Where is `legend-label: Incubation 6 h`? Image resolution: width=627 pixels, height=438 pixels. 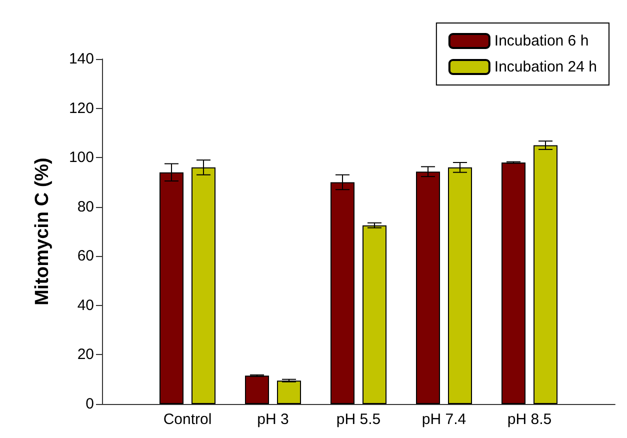
legend-label: Incubation 6 h is located at coordinates (541, 41).